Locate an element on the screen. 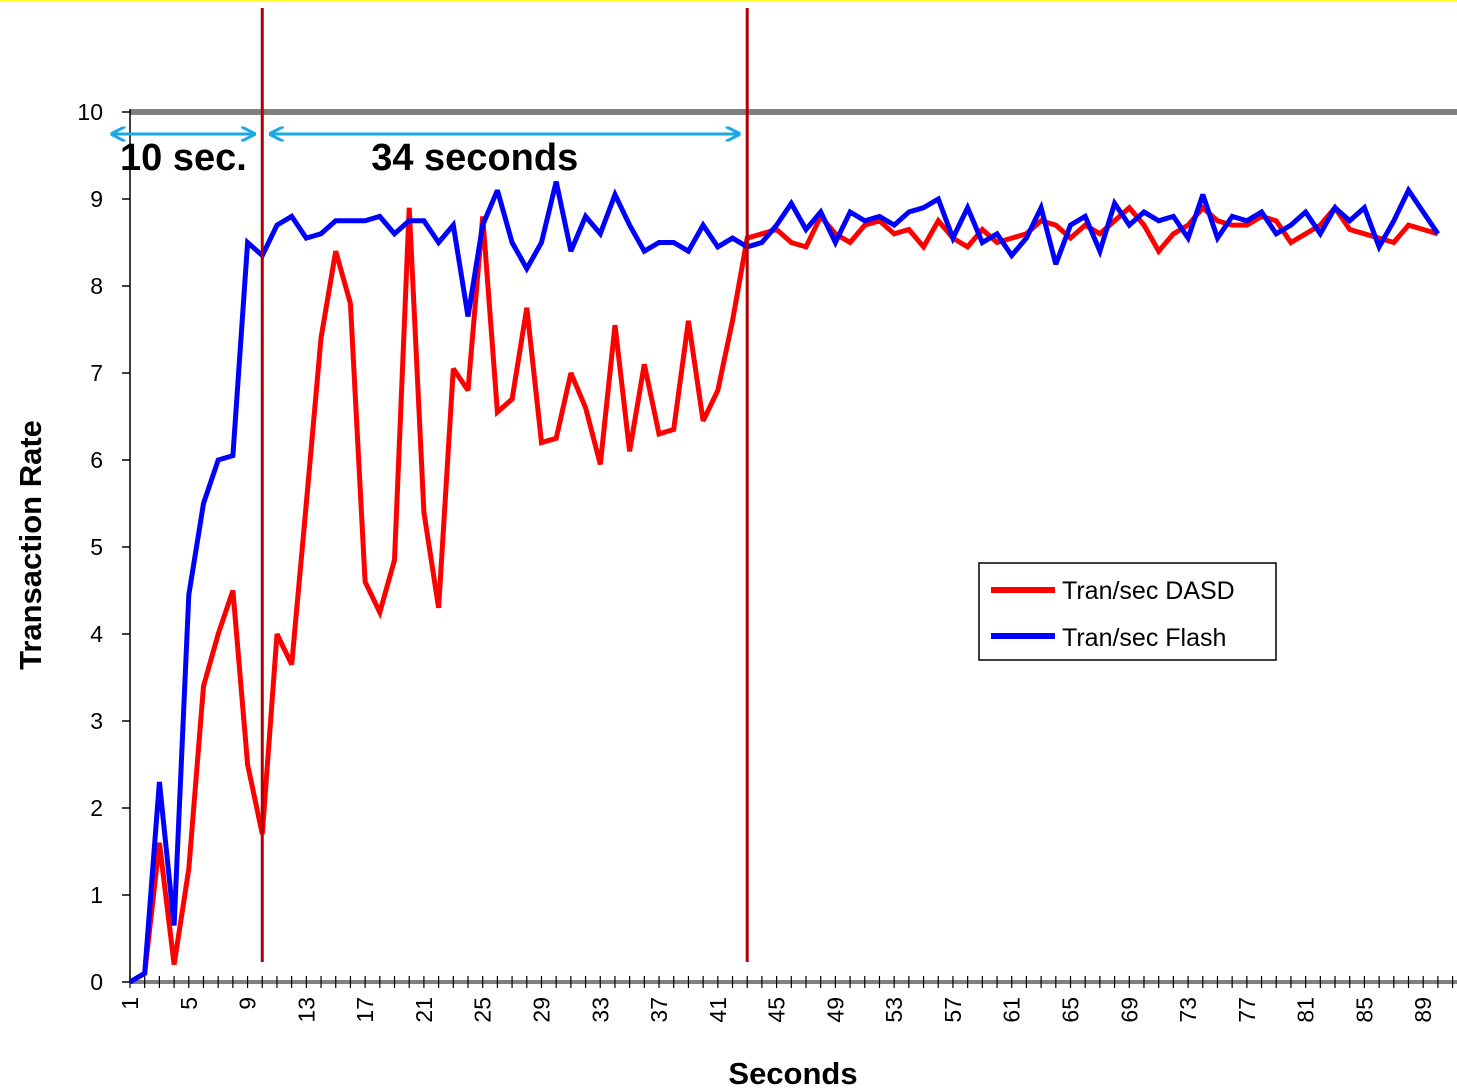 This screenshot has width=1457, height=1091. legend-label-flash: Tran/sec Flash is located at coordinates (1144, 638).